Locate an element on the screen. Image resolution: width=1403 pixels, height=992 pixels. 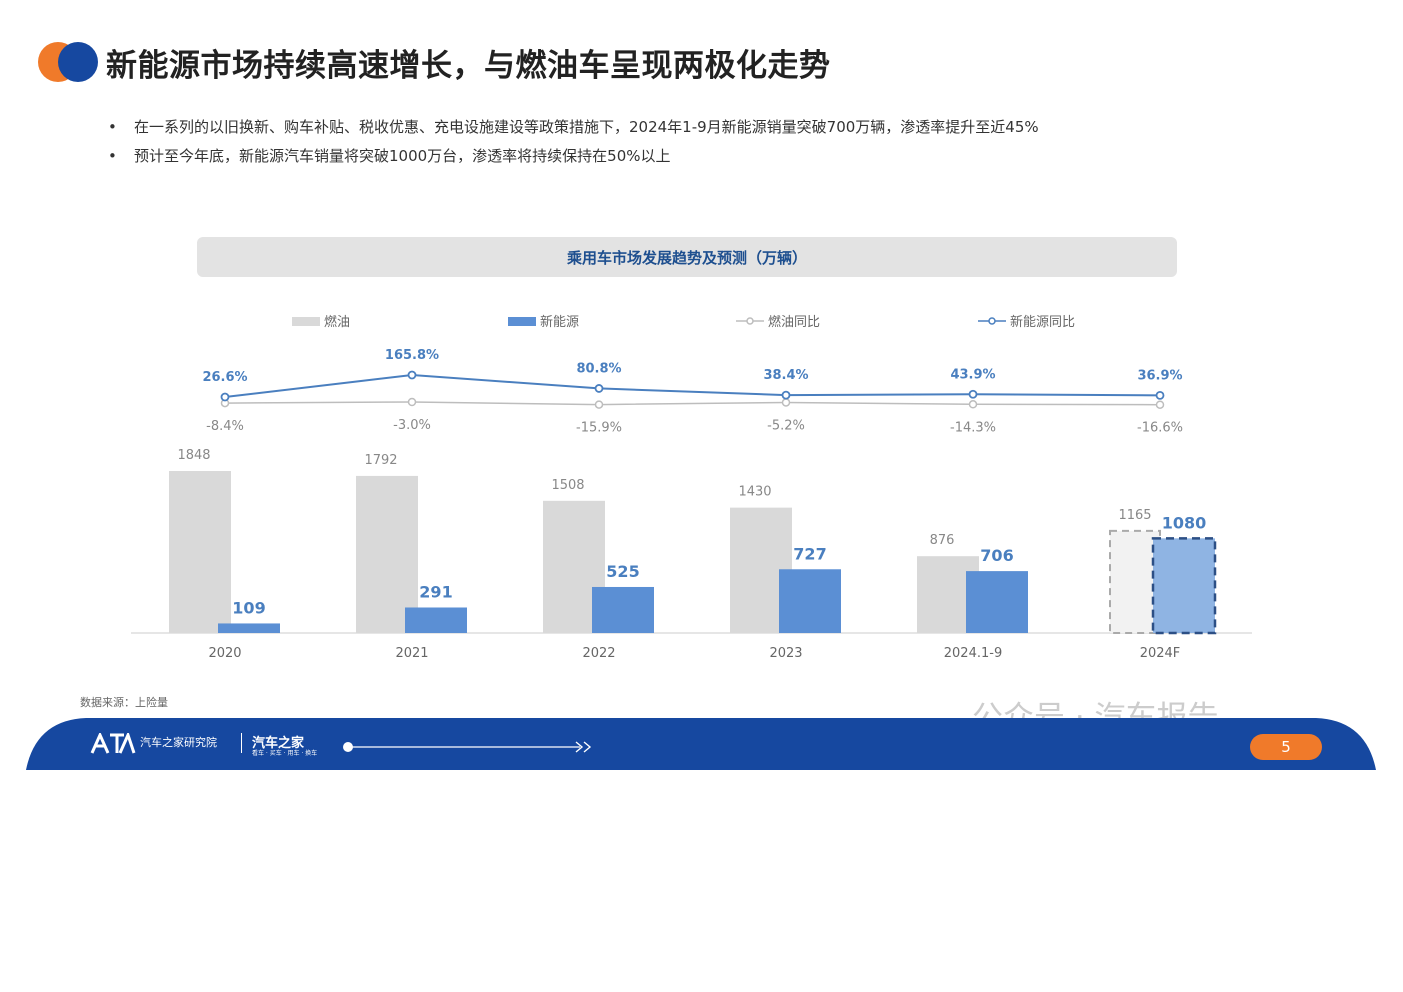
data-label-nev: 727 is located at coordinates (809, 553).